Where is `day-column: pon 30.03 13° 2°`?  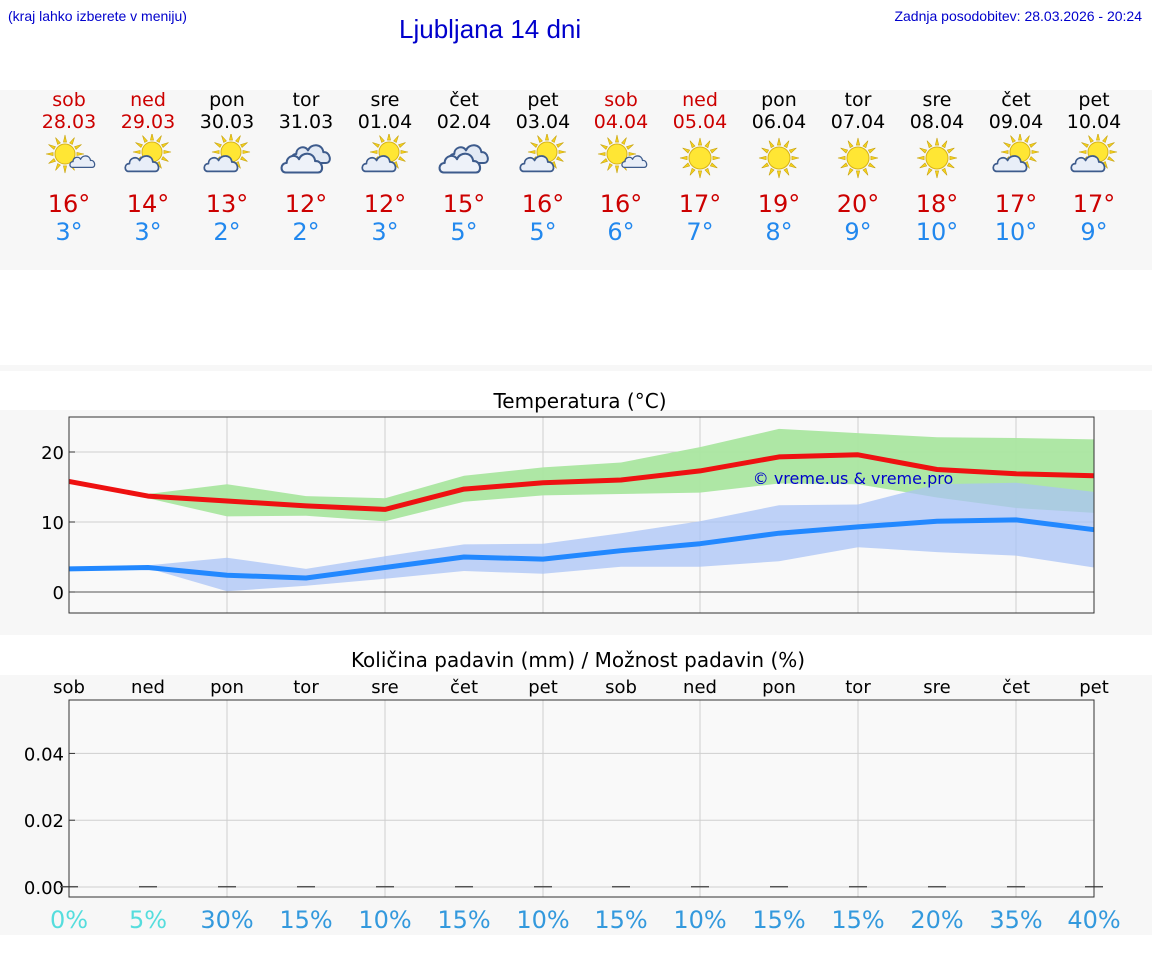
day-column: pon 30.03 13° 2° is located at coordinates (227, 167).